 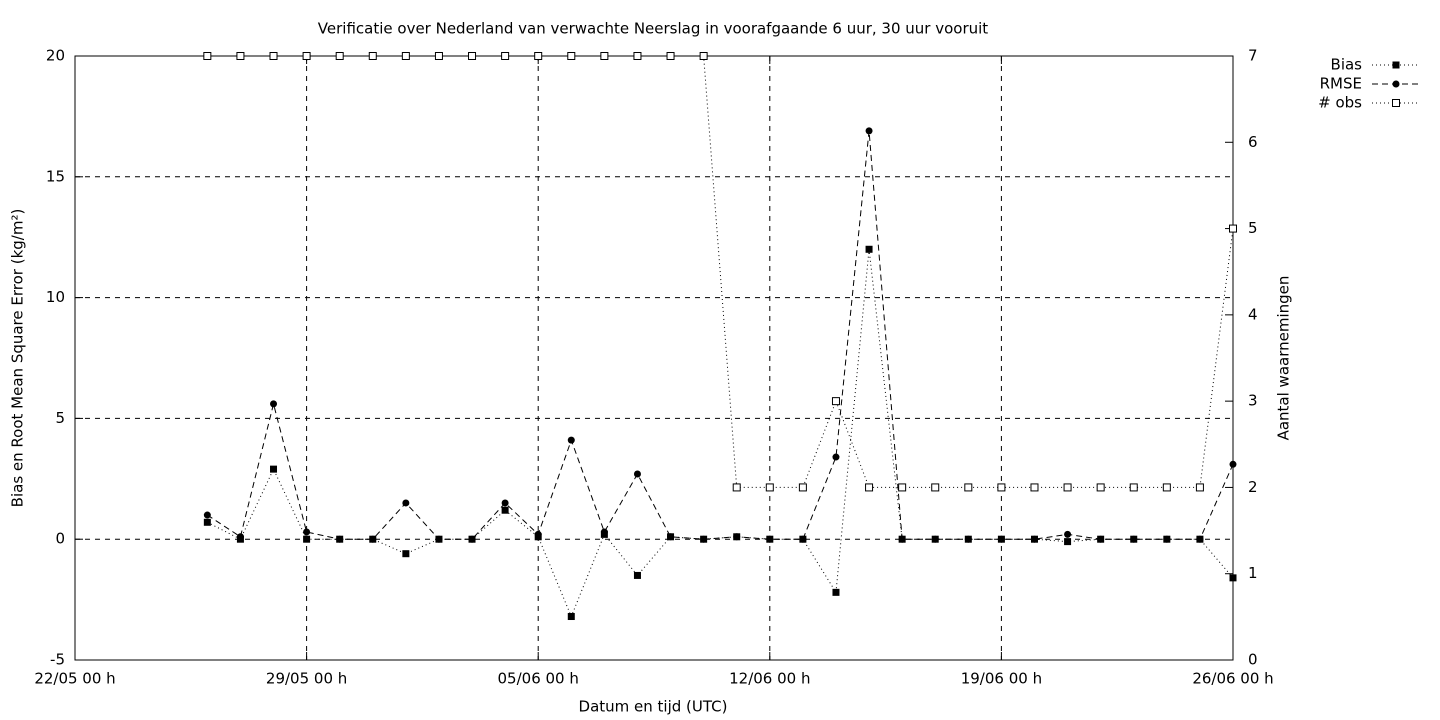 I want to click on x-axis-label: Datum en tijd (UTC), so click(x=653, y=707).